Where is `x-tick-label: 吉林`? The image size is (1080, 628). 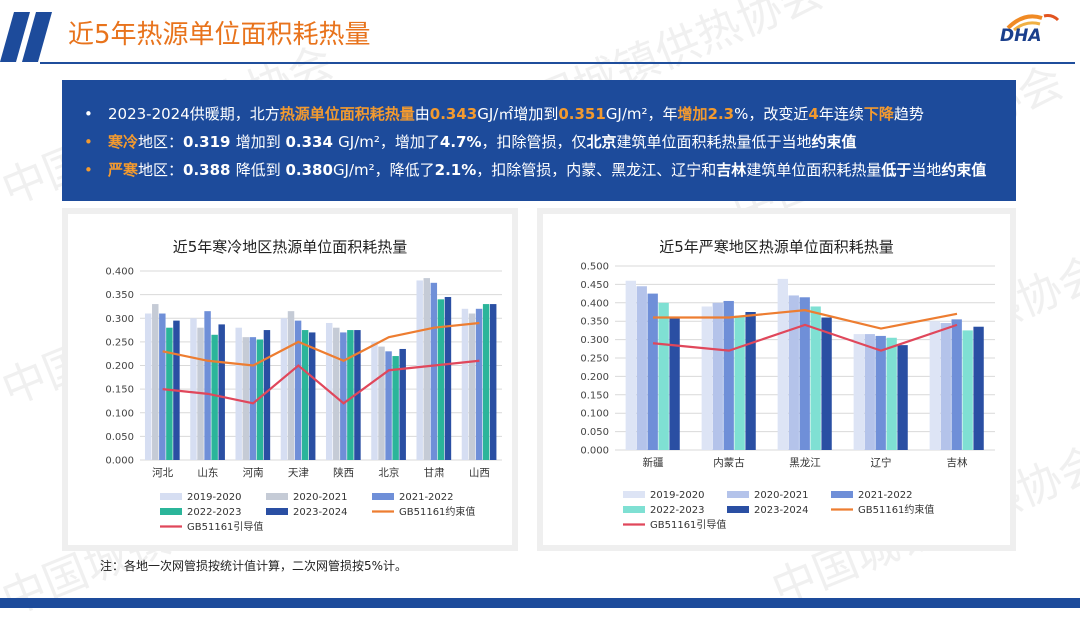
x-tick-label: 吉林 is located at coordinates (957, 462).